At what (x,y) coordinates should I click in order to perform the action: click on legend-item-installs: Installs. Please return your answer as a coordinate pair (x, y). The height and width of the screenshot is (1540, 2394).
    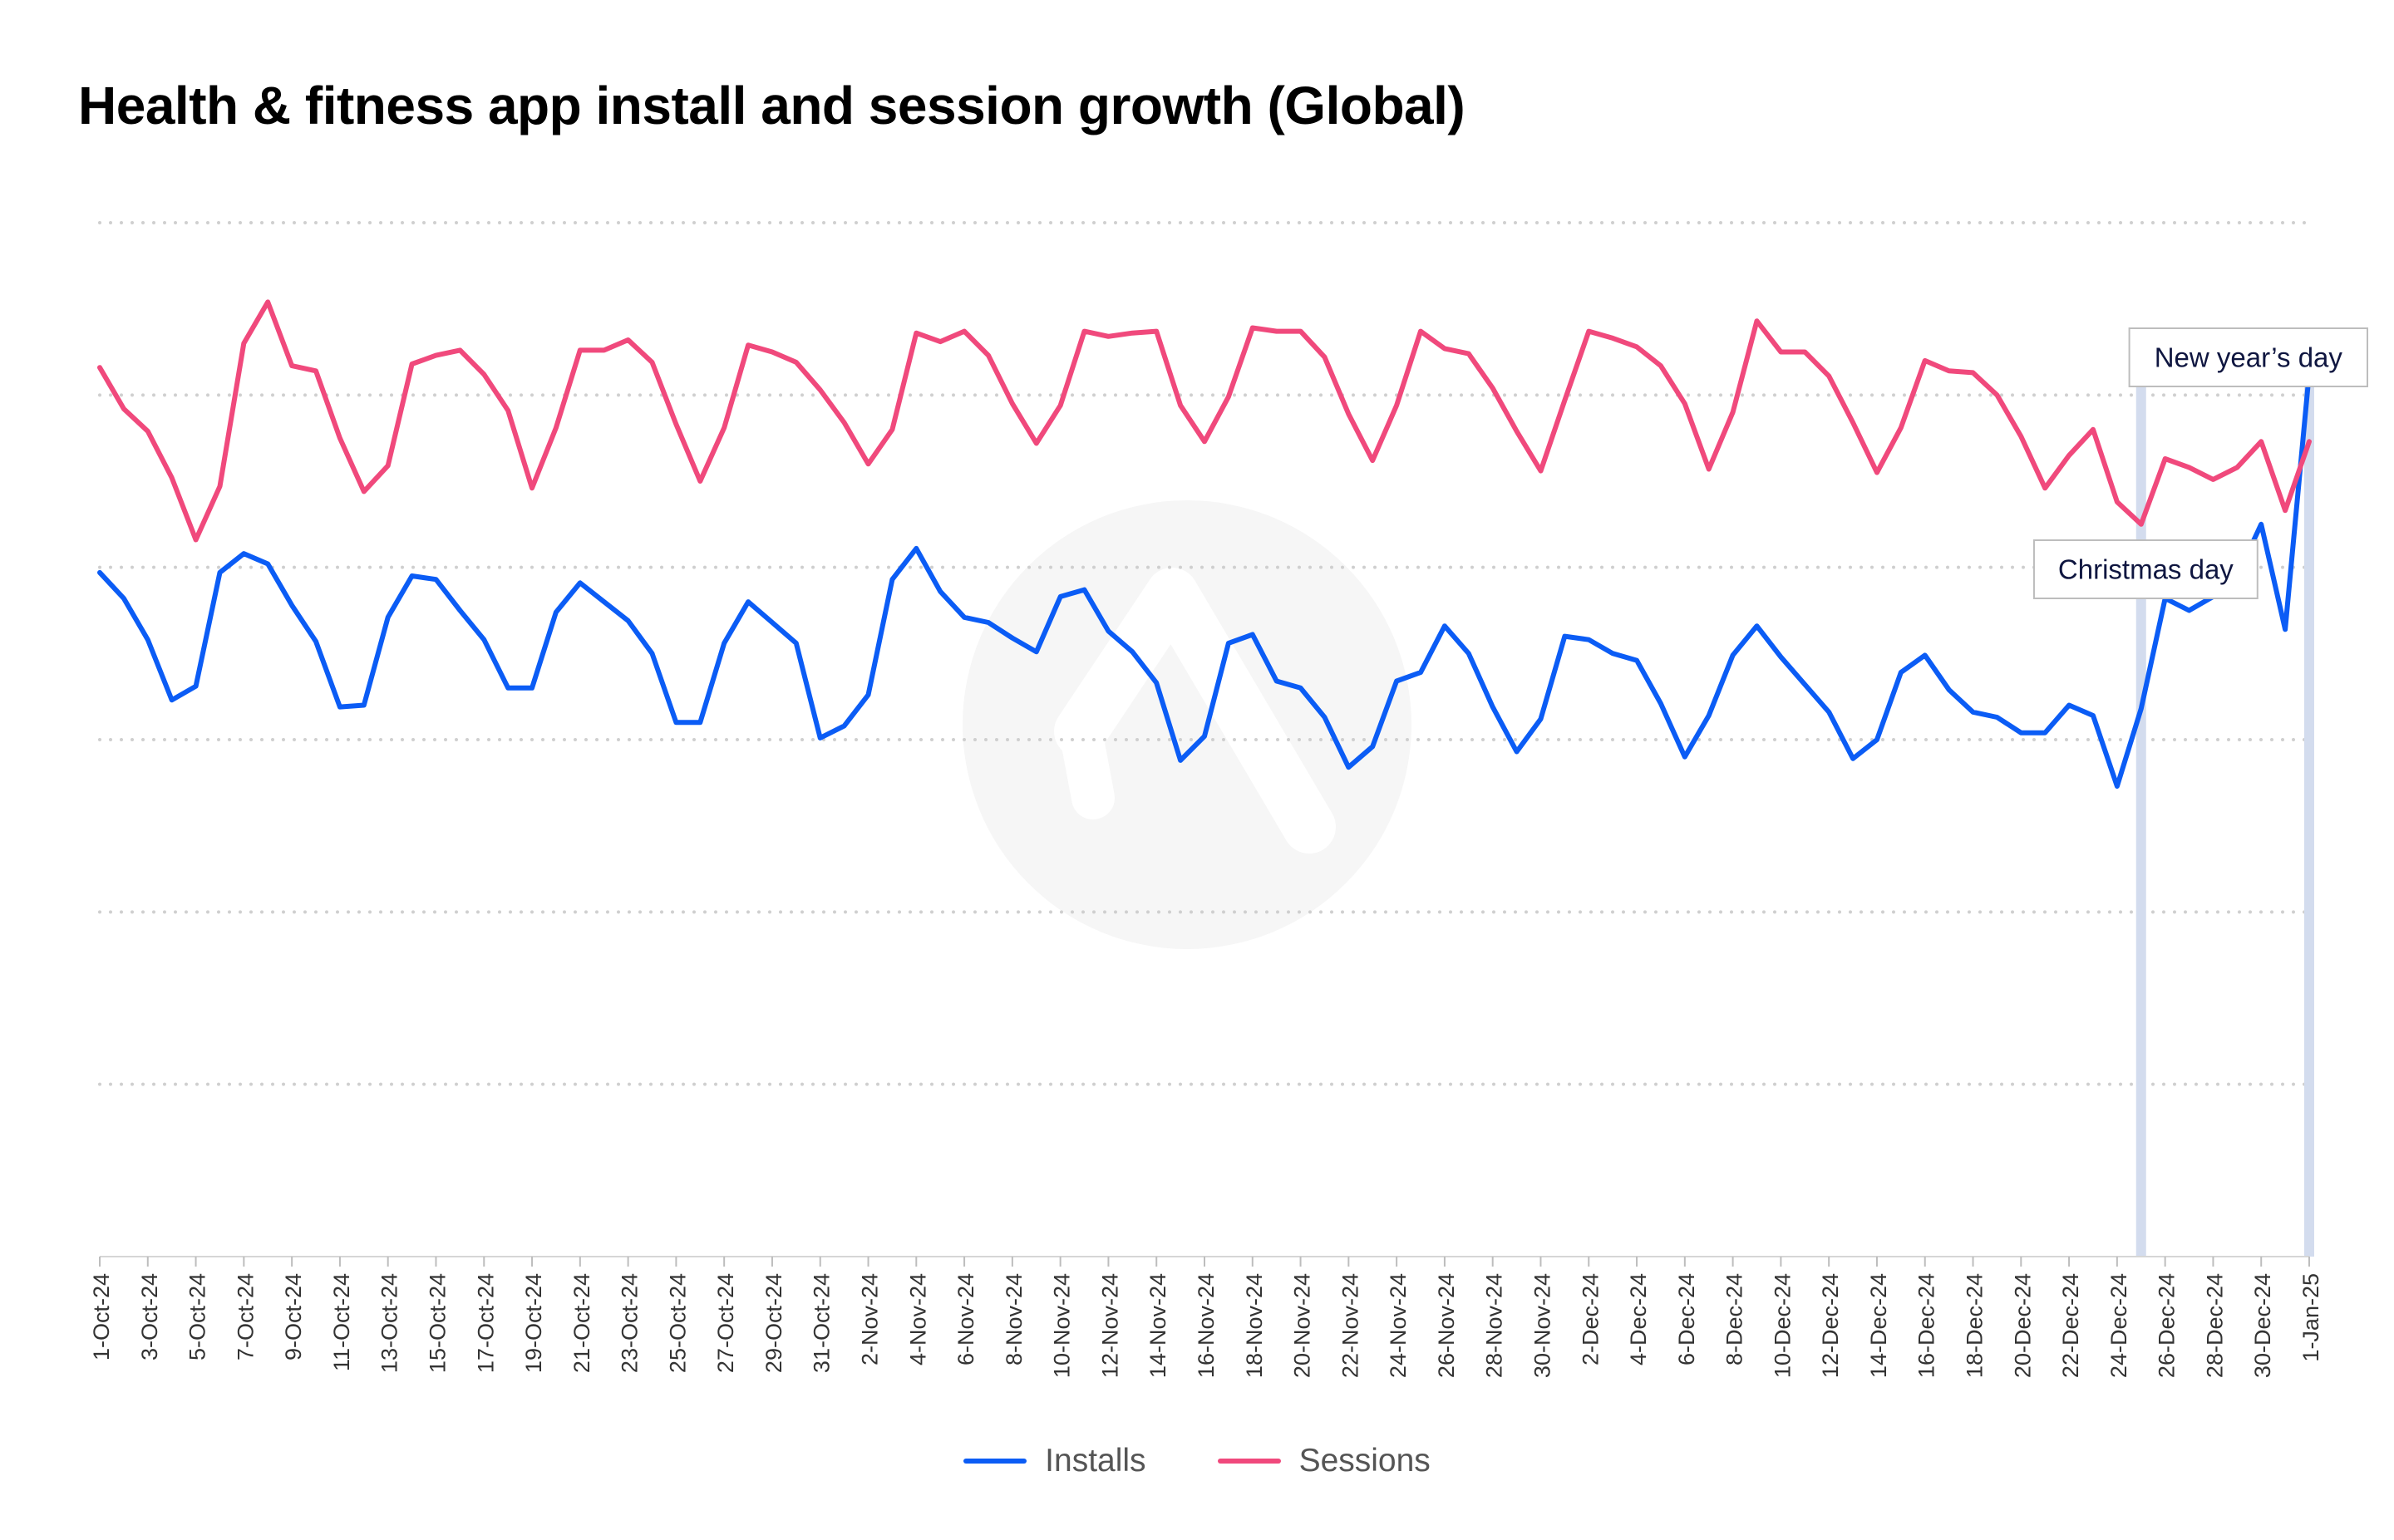
    Looking at the image, I should click on (1054, 1461).